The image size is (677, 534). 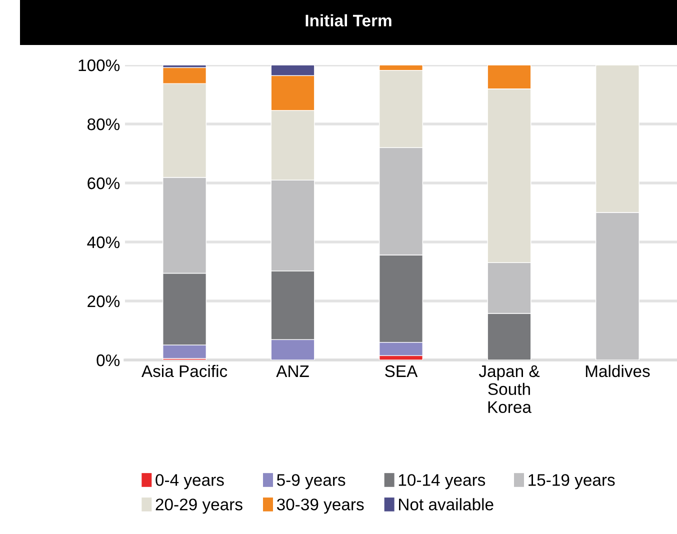 What do you see at coordinates (401, 371) in the screenshot?
I see `x-tick-label: SEA` at bounding box center [401, 371].